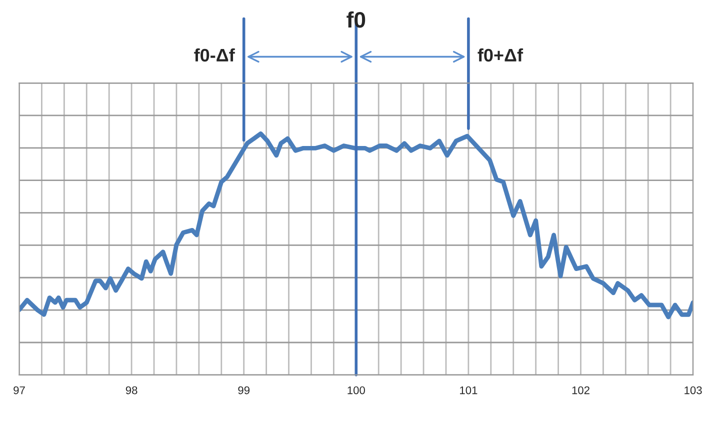 The width and height of the screenshot is (713, 428). I want to click on x-tick-label: 97, so click(19, 390).